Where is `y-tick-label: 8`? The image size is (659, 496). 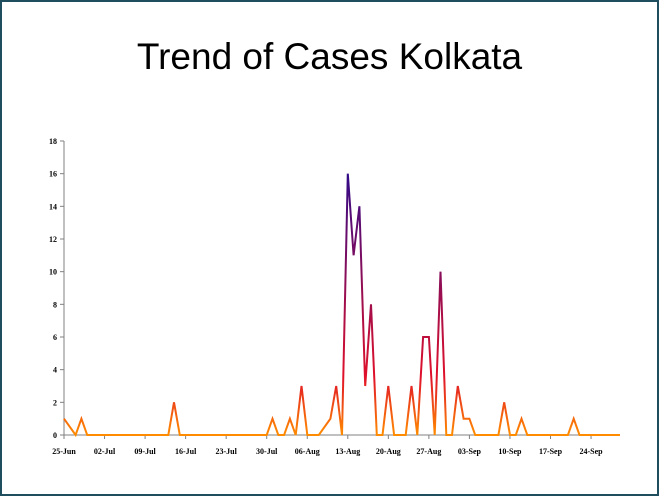
y-tick-label: 8 is located at coordinates (55, 304).